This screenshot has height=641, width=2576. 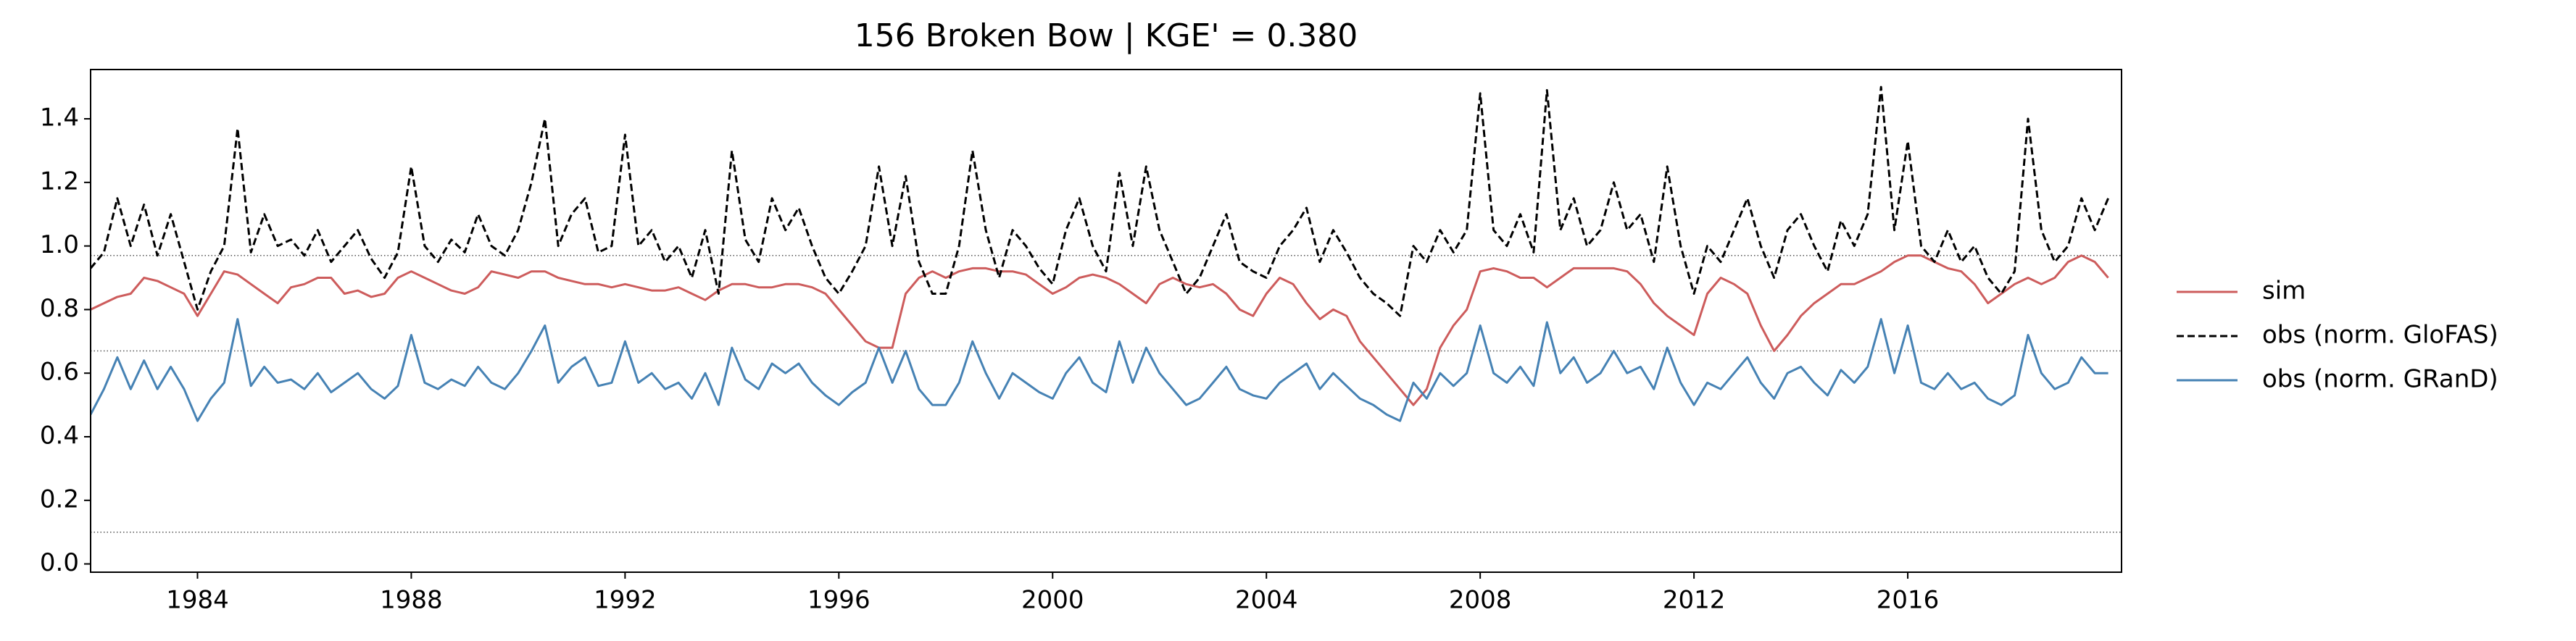 I want to click on x-tick-label: 2008, so click(x=1480, y=600).